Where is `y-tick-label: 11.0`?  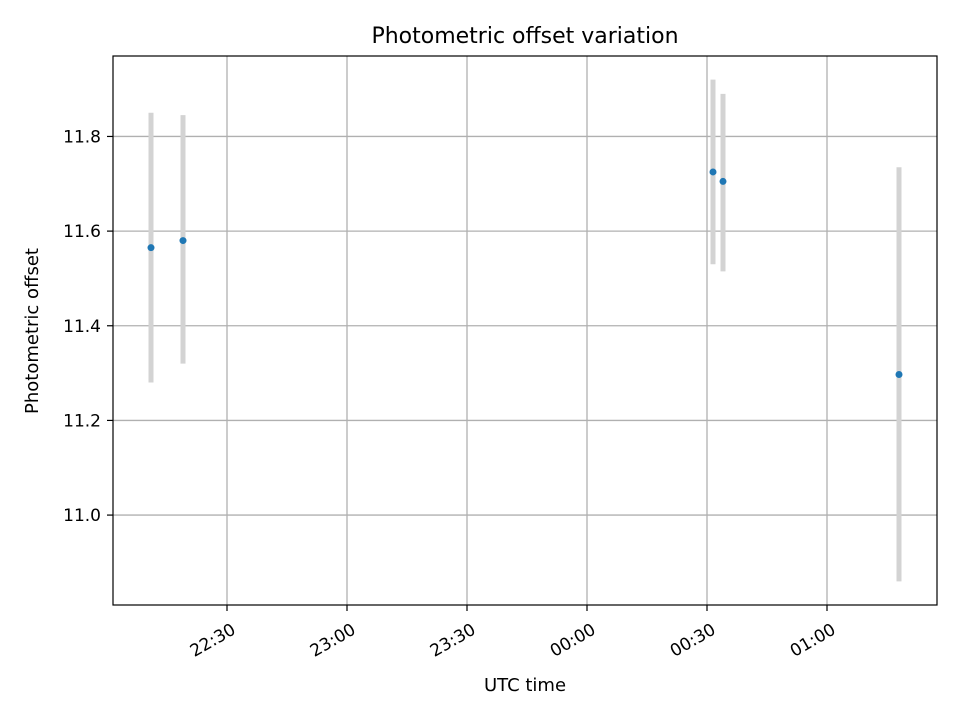 y-tick-label: 11.0 is located at coordinates (82, 516).